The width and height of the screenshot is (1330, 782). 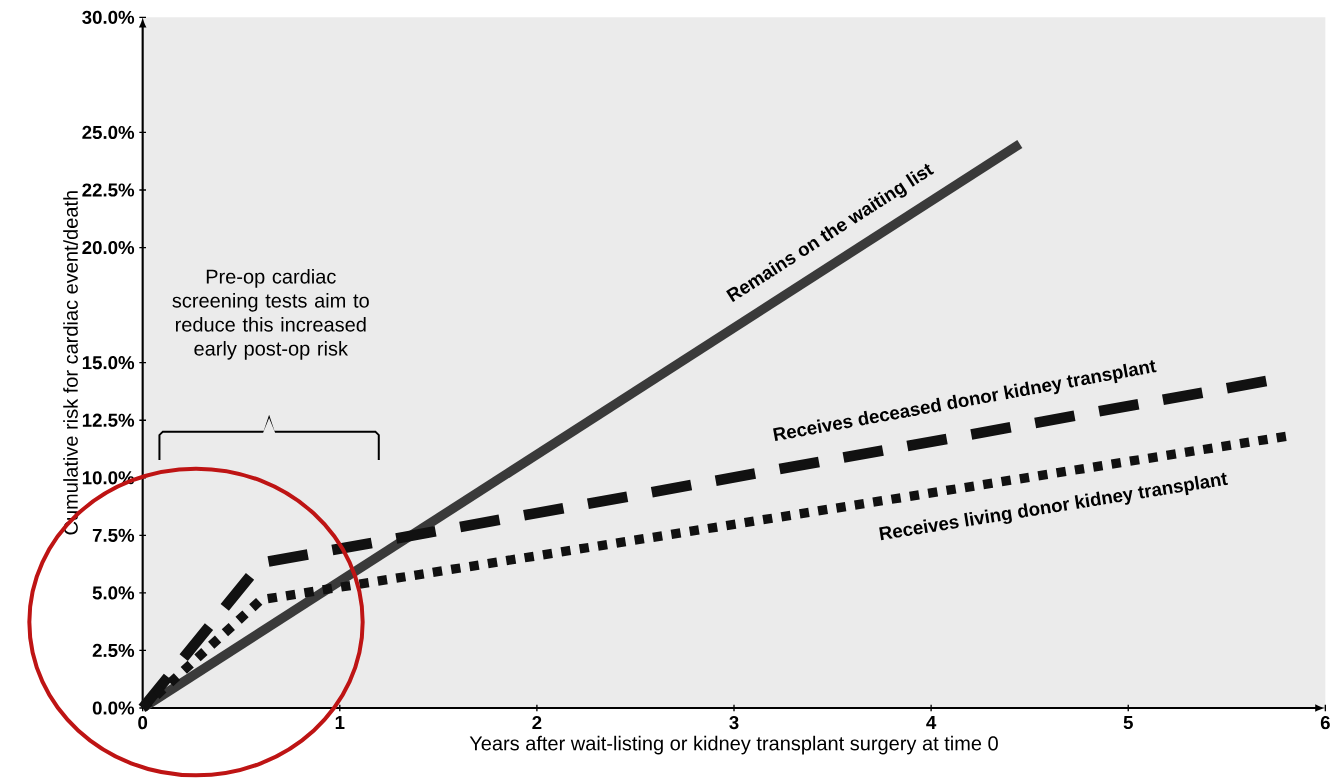 What do you see at coordinates (1053, 506) in the screenshot?
I see `text: Receives living donor kidney transplant` at bounding box center [1053, 506].